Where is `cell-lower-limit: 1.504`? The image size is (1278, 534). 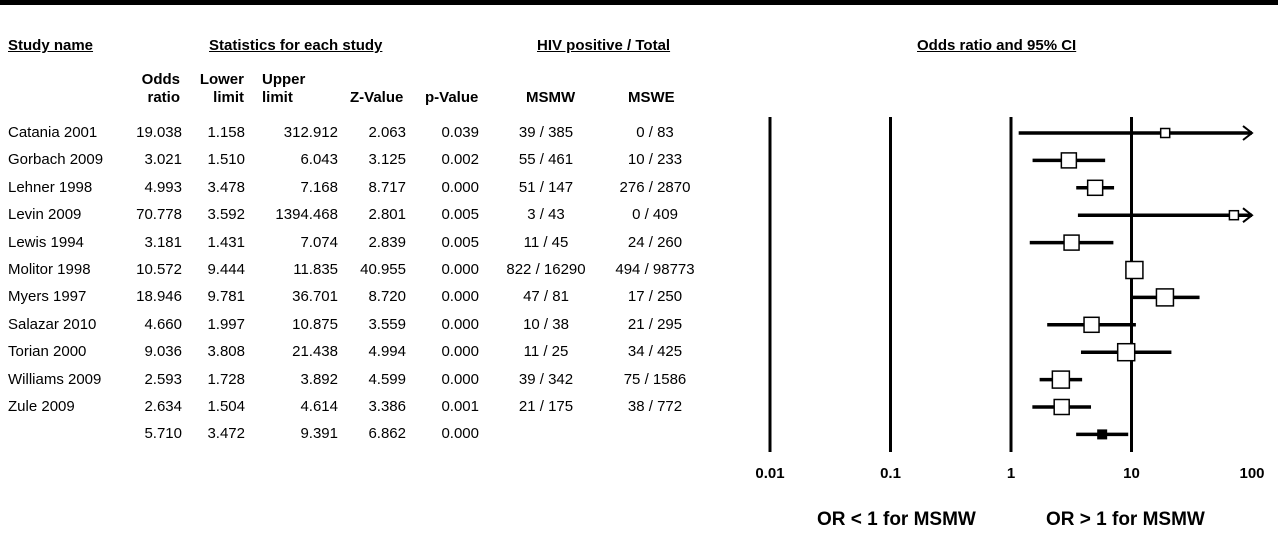
cell-lower-limit: 1.504 is located at coordinates (226, 406).